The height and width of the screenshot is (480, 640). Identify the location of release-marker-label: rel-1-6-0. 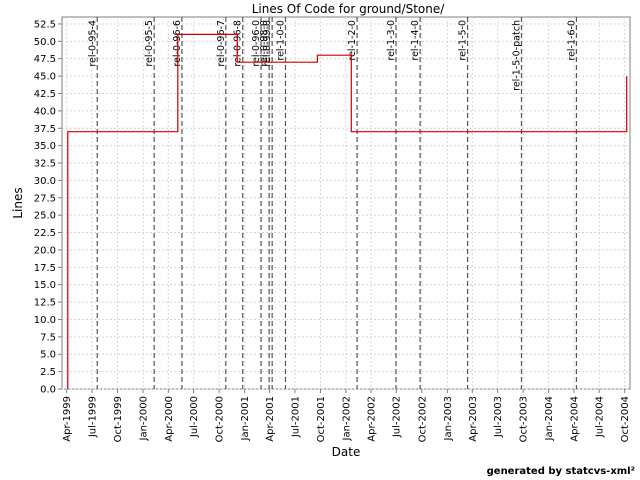
(571, 40).